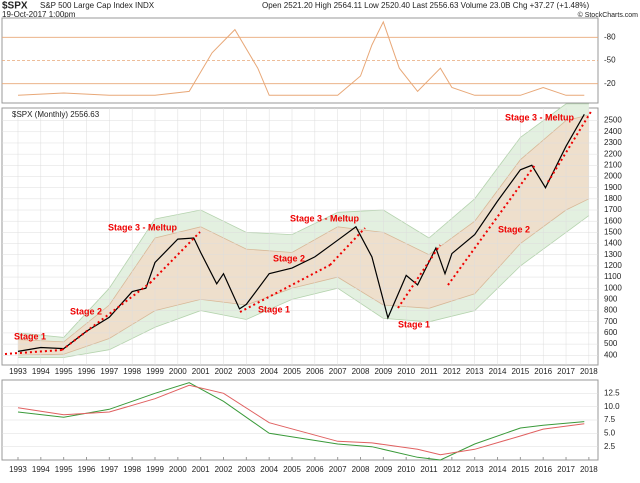 The image size is (640, 483). What do you see at coordinates (613, 164) in the screenshot?
I see `y-tick-label: 2100` at bounding box center [613, 164].